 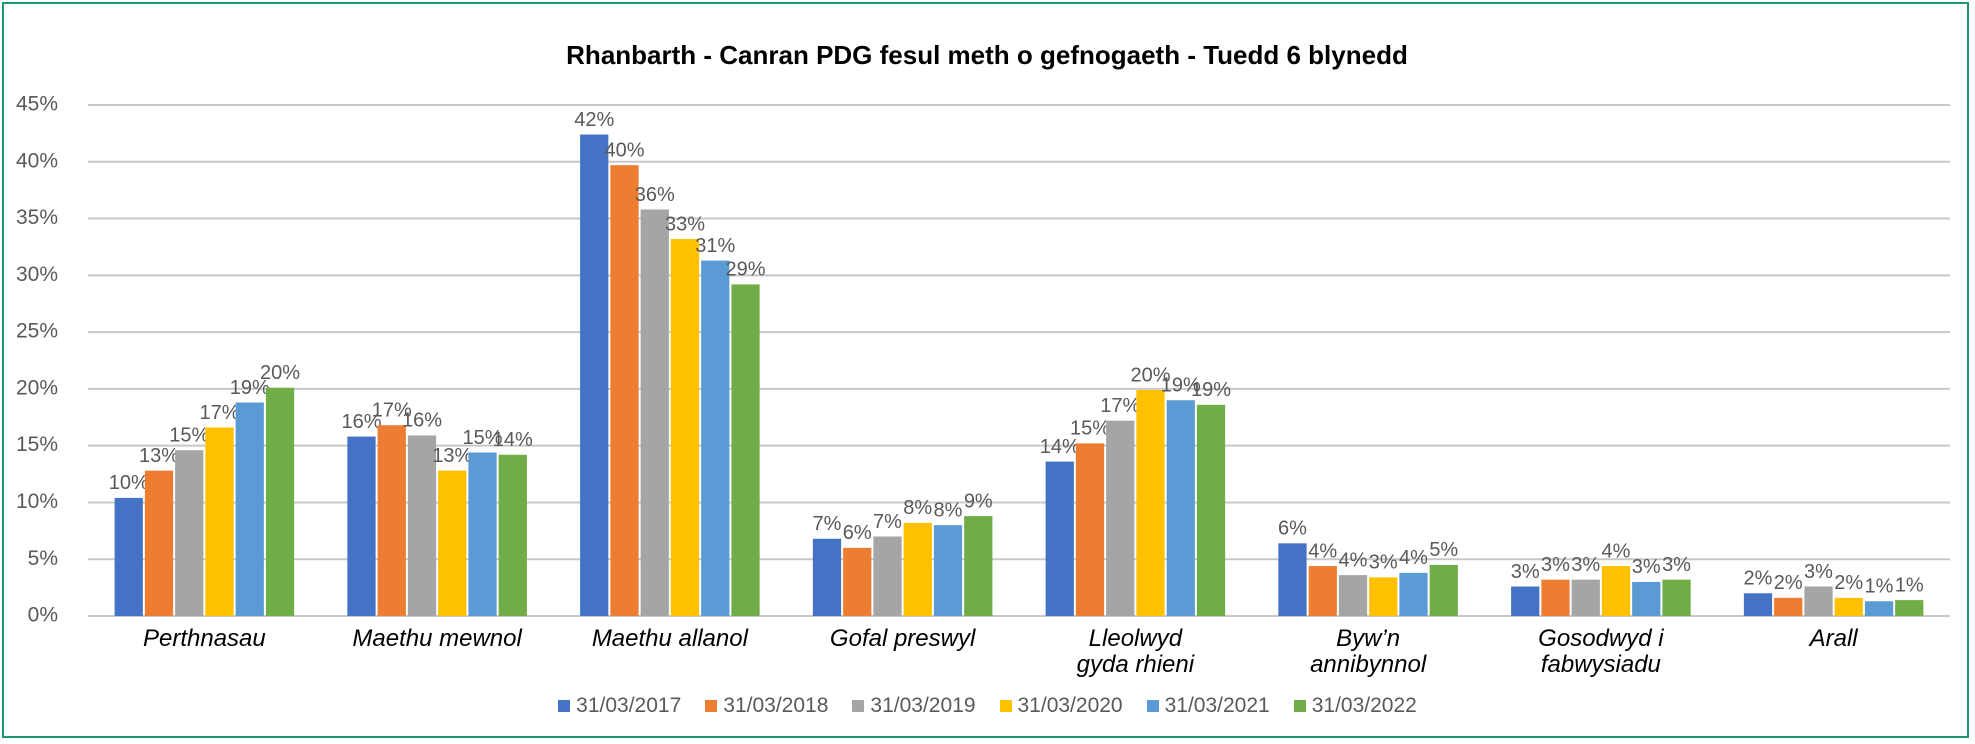 I want to click on y-tick-label: 15%, so click(x=37, y=444).